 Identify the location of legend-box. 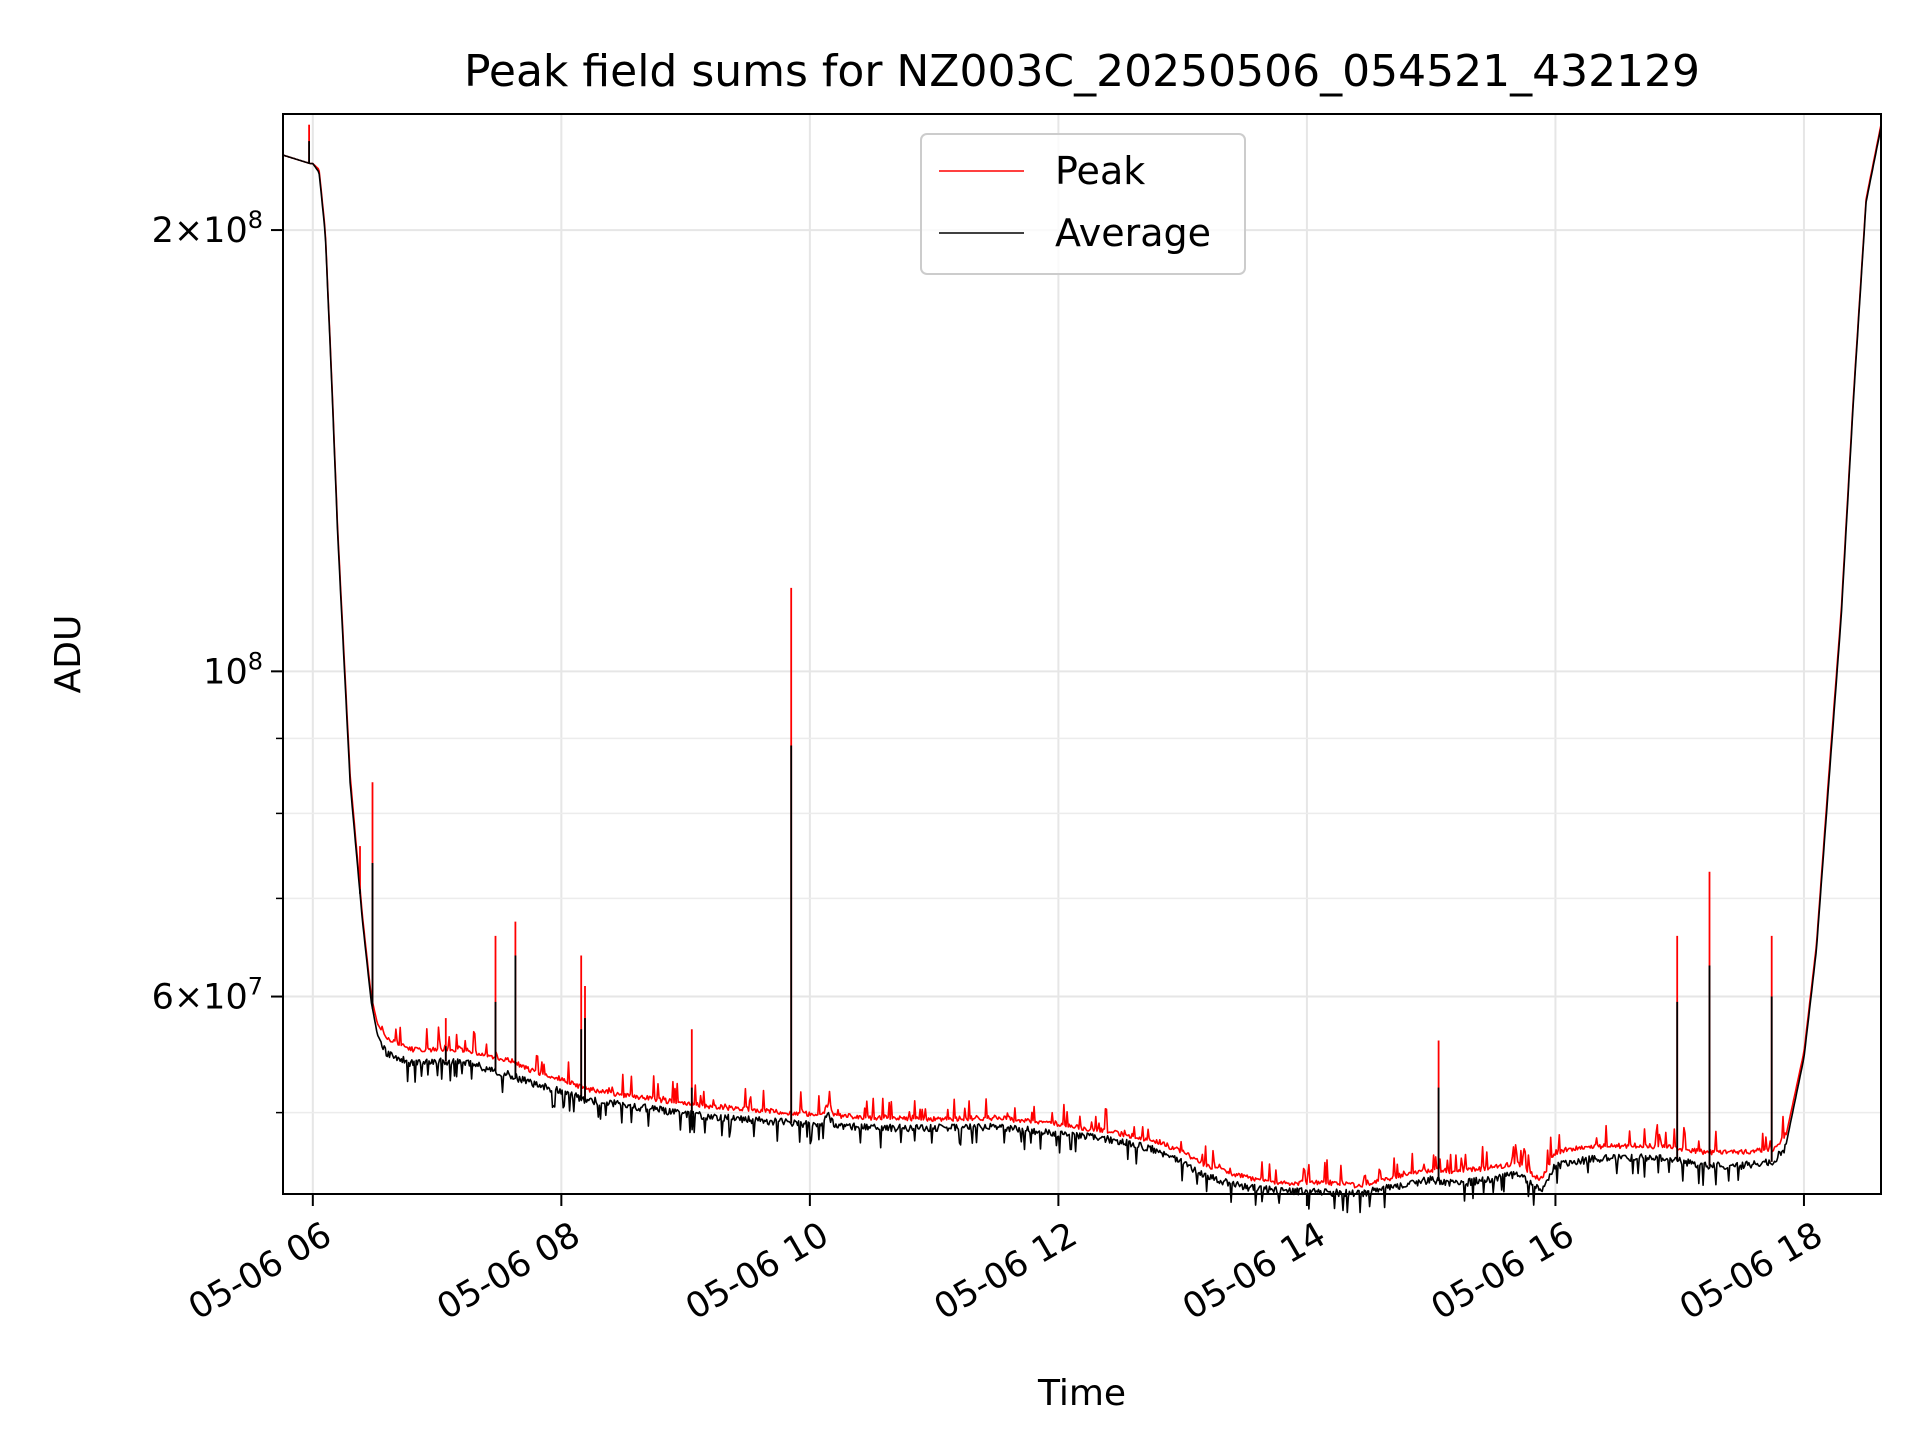
(1083, 204).